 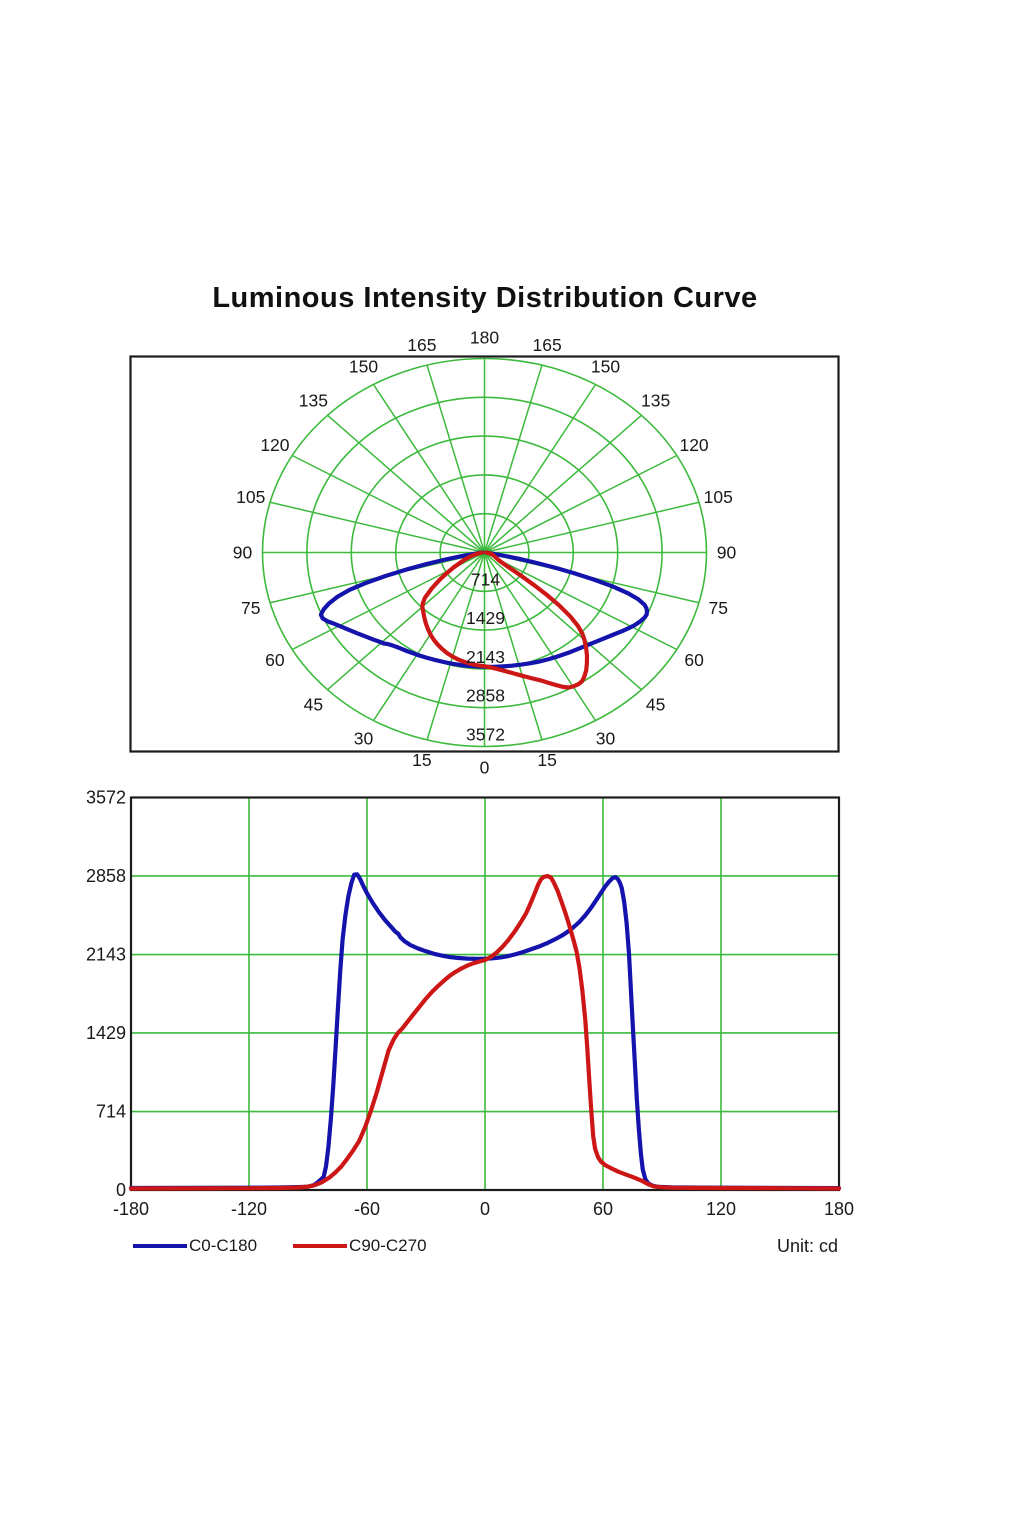 I want to click on legend-label-c0-c180: C0-C180, so click(x=223, y=1245).